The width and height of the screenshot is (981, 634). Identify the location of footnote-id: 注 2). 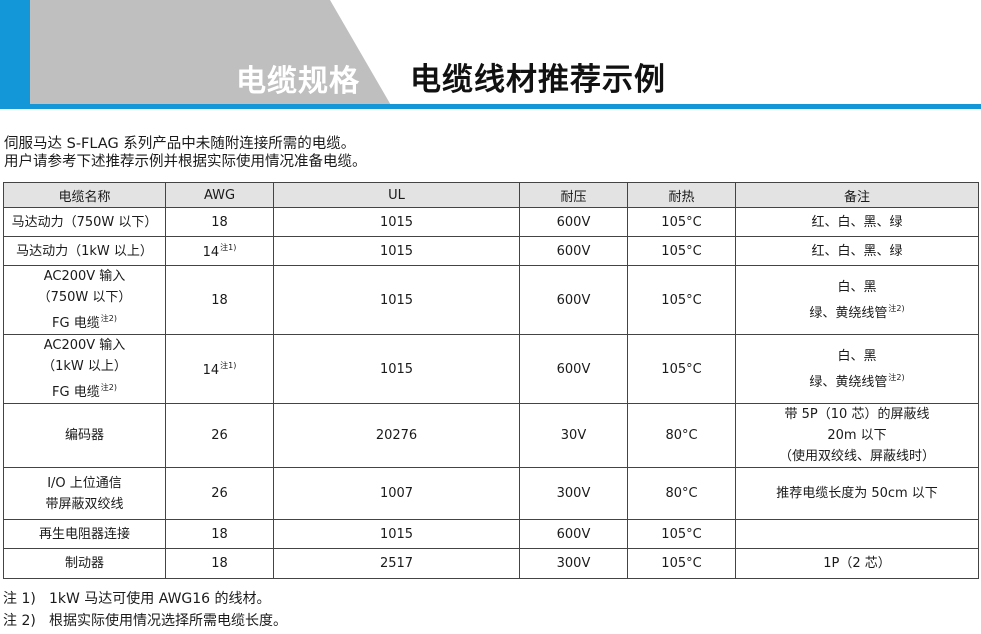
(19, 621).